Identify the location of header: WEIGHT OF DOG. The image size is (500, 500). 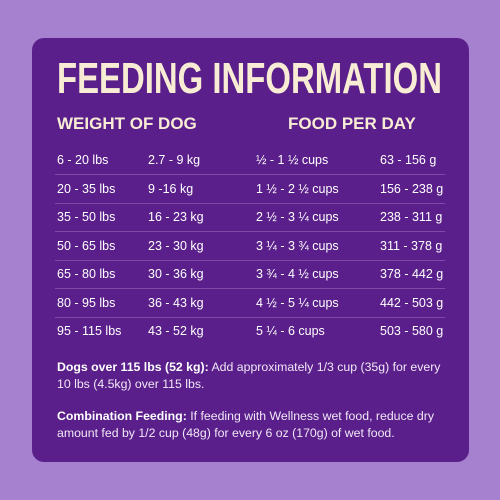
(127, 123).